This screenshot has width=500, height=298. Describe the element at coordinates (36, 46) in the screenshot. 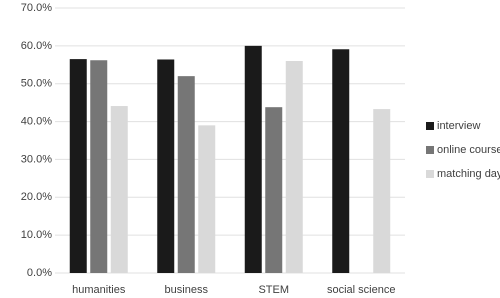

I see `y-tick-label: 60.0%` at that location.